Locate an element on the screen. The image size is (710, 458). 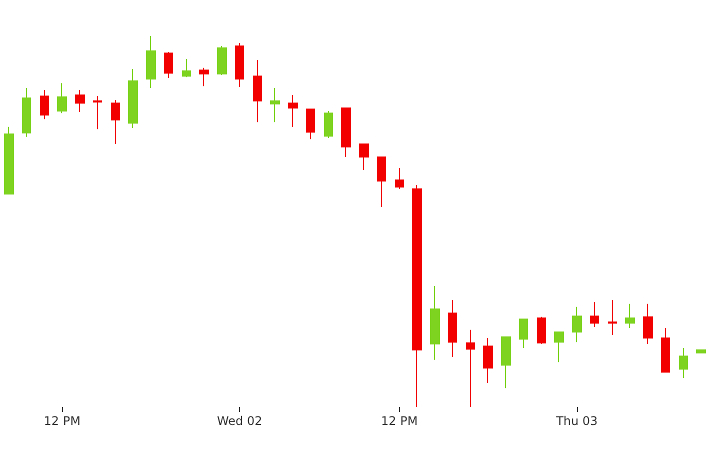
x-tick-label: Thu 03 is located at coordinates (576, 421).